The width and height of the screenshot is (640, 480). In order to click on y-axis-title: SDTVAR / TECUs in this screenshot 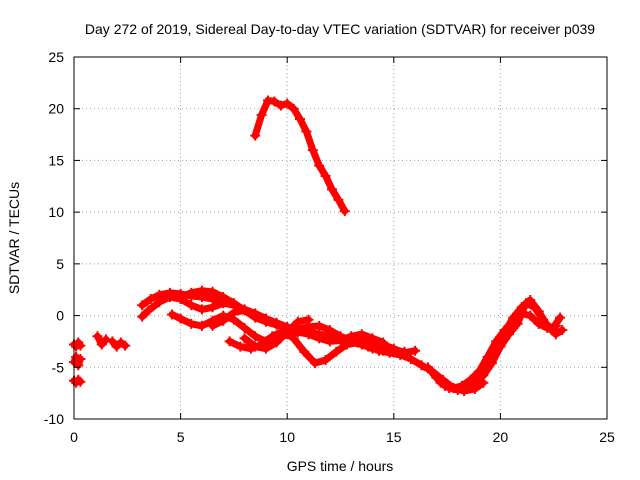, I will do `click(14, 238)`.